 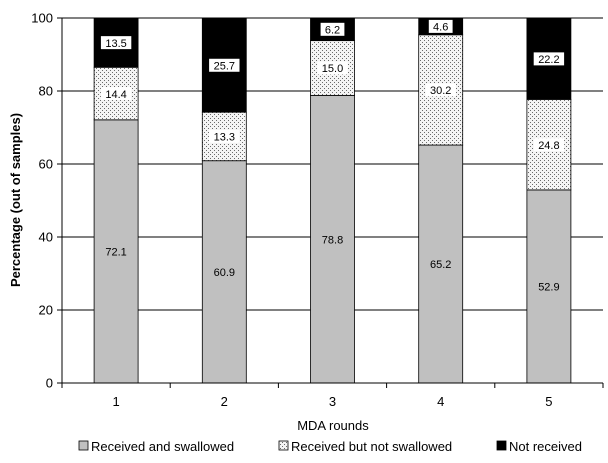 What do you see at coordinates (440, 401) in the screenshot?
I see `x-tick-label: 4` at bounding box center [440, 401].